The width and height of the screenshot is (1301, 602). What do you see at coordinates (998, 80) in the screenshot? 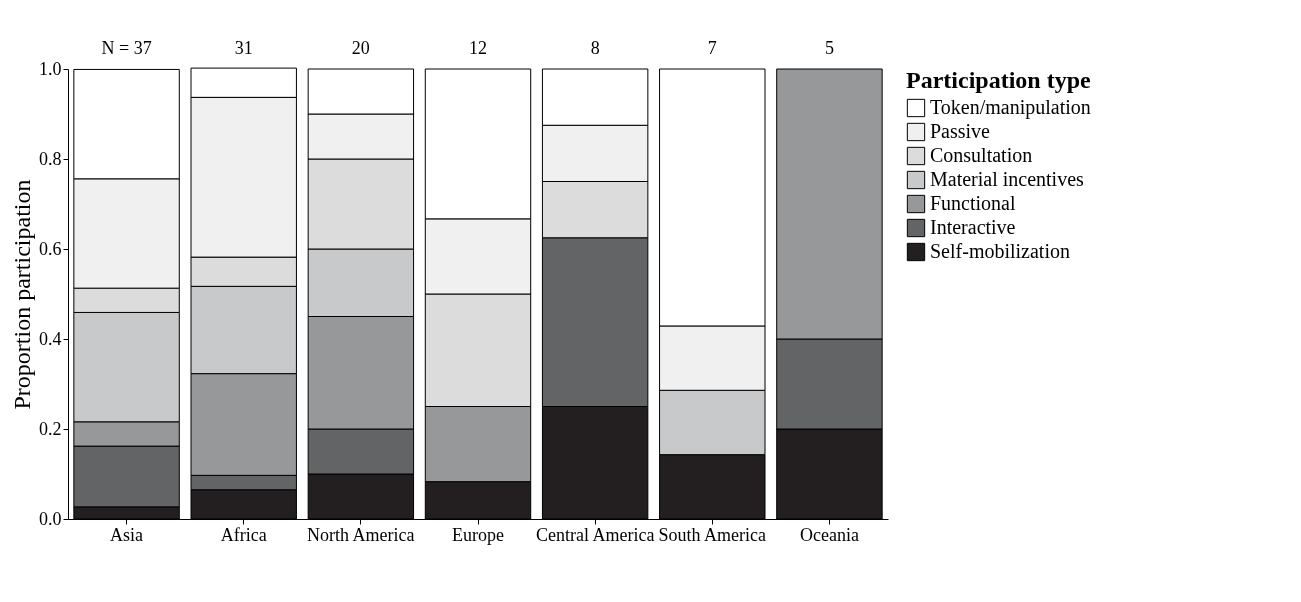
I see `legend-title: Participation type` at bounding box center [998, 80].